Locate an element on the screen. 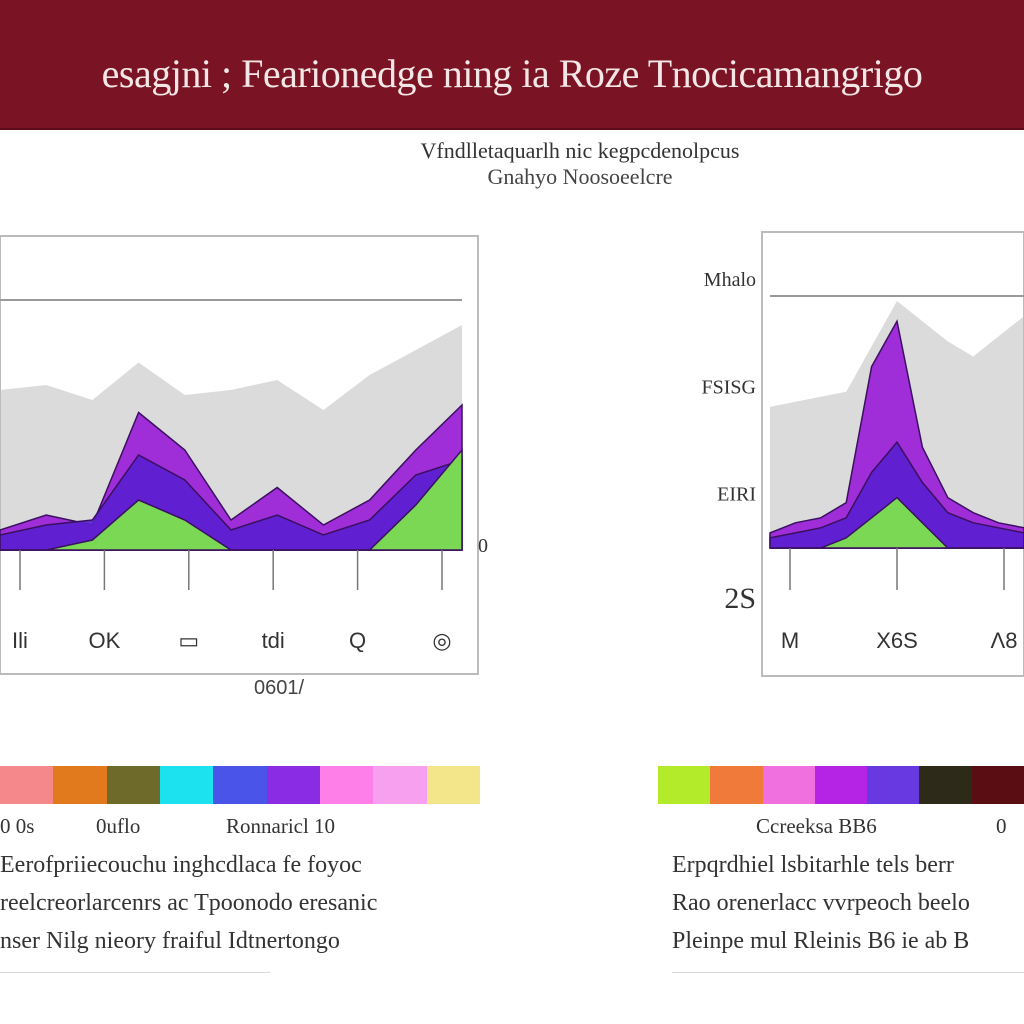 The height and width of the screenshot is (1024, 1024). right-caption-line-3: Pleinpe mul Rleinis B6 ie ab B is located at coordinates (821, 941).